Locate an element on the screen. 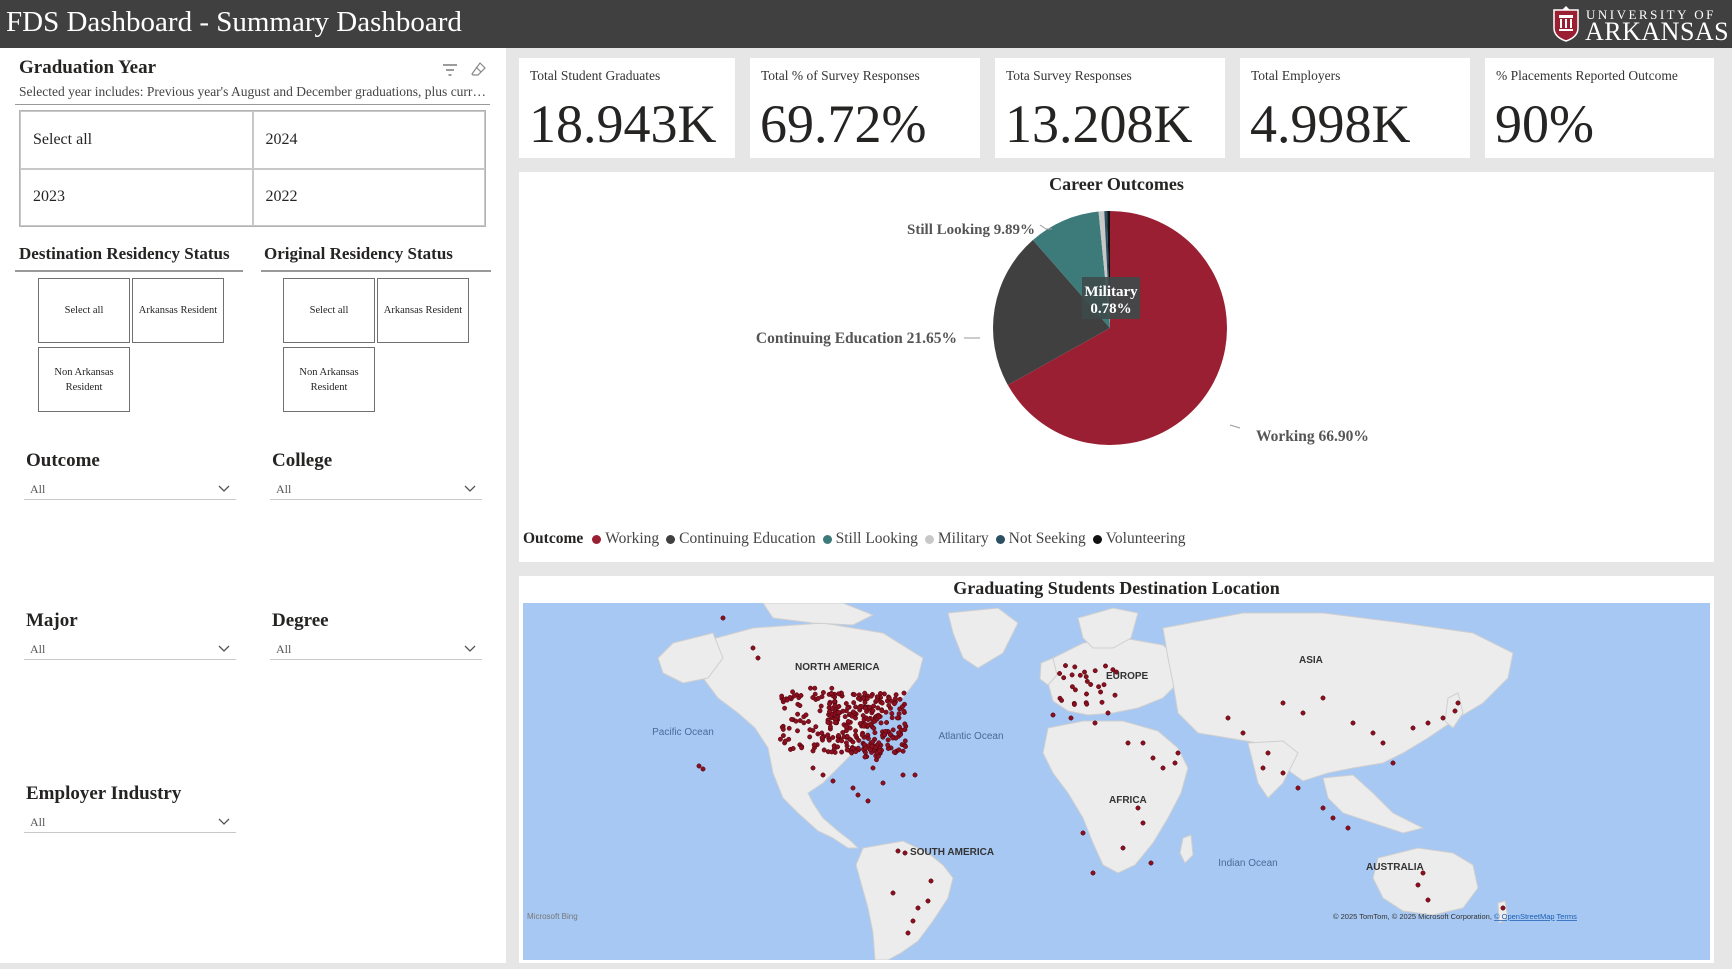  orig-option-arkansas-resident: Arkansas Resident is located at coordinates (423, 310).